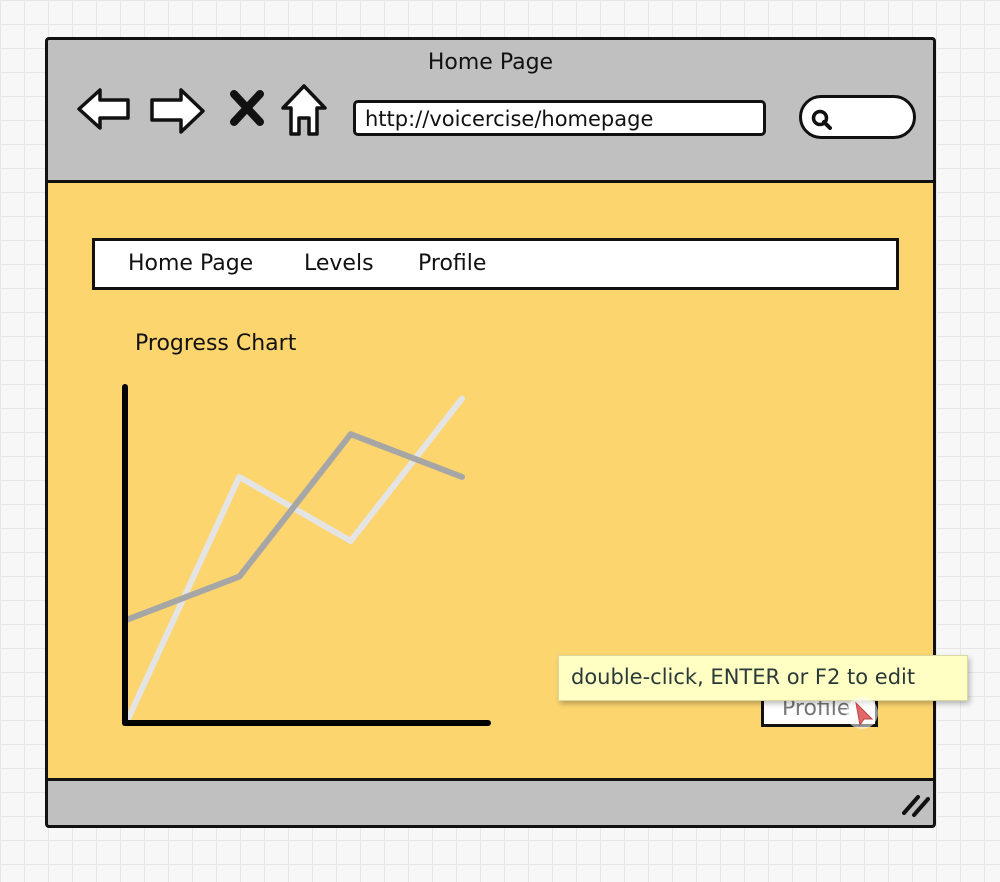  What do you see at coordinates (763, 678) in the screenshot?
I see `edit-tooltip: double-click, ENTER or F2 to edit` at bounding box center [763, 678].